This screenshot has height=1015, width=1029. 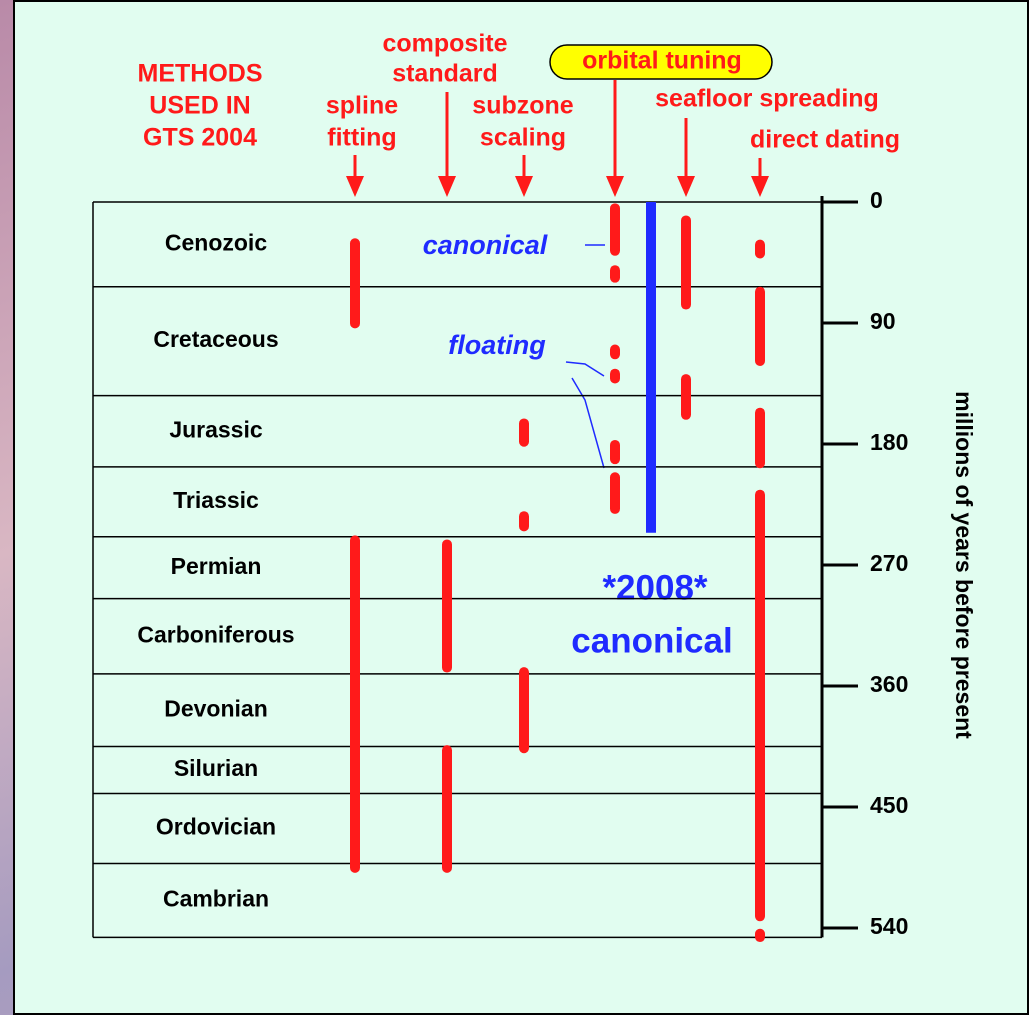 I want to click on period-label: Cenozoic, so click(x=216, y=242).